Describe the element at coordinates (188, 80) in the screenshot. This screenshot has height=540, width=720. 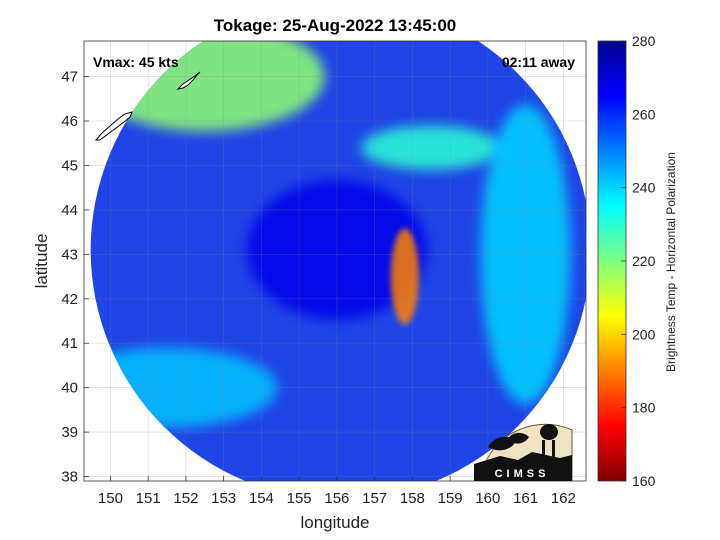
I see `island-small` at that location.